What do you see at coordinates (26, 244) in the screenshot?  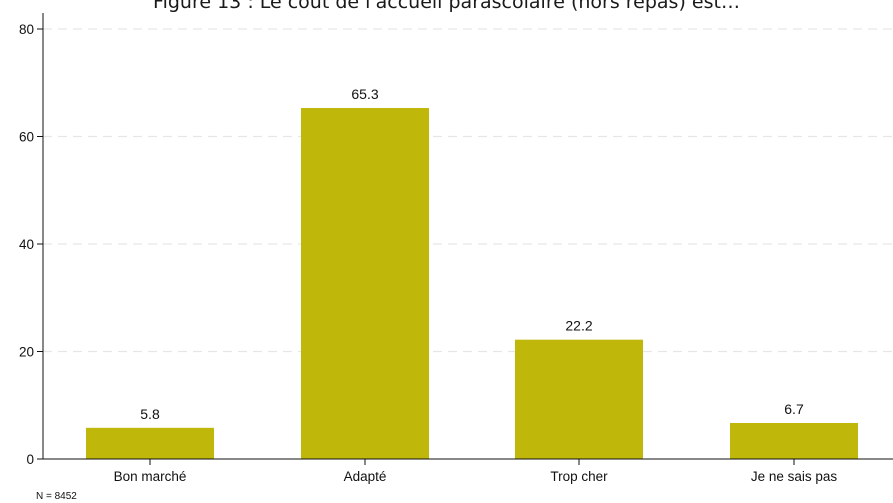 I see `y-tick-label-40: 40` at bounding box center [26, 244].